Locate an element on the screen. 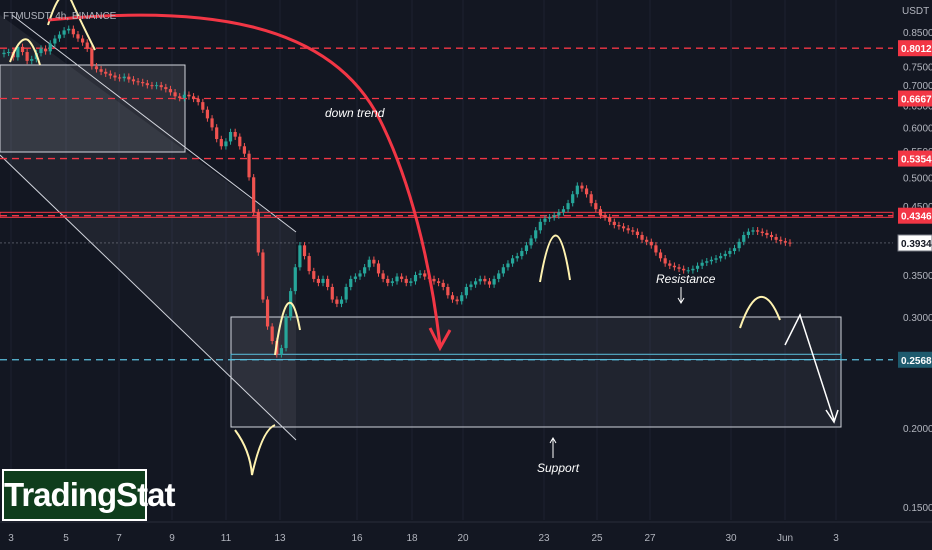 This screenshot has width=932, height=550. x-tick-label: 3 is located at coordinates (11, 538).